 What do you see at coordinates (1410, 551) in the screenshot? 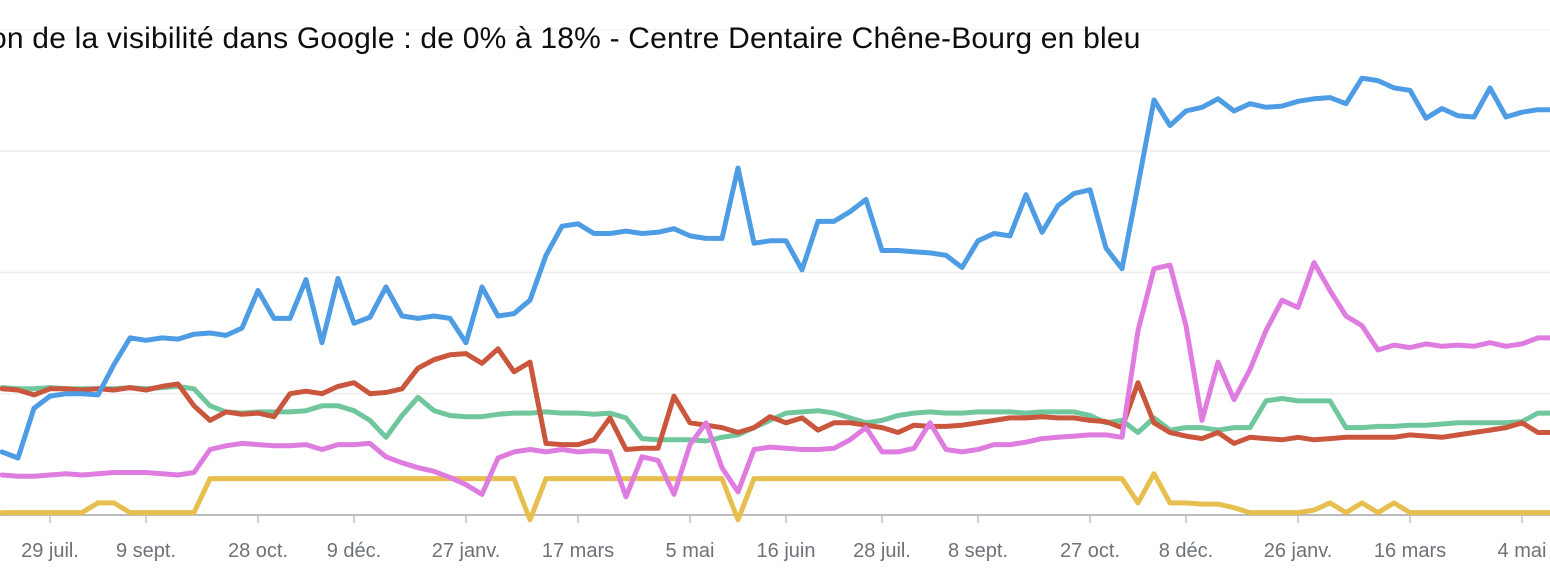
I see `x-tick-label: 16 mars` at bounding box center [1410, 551].